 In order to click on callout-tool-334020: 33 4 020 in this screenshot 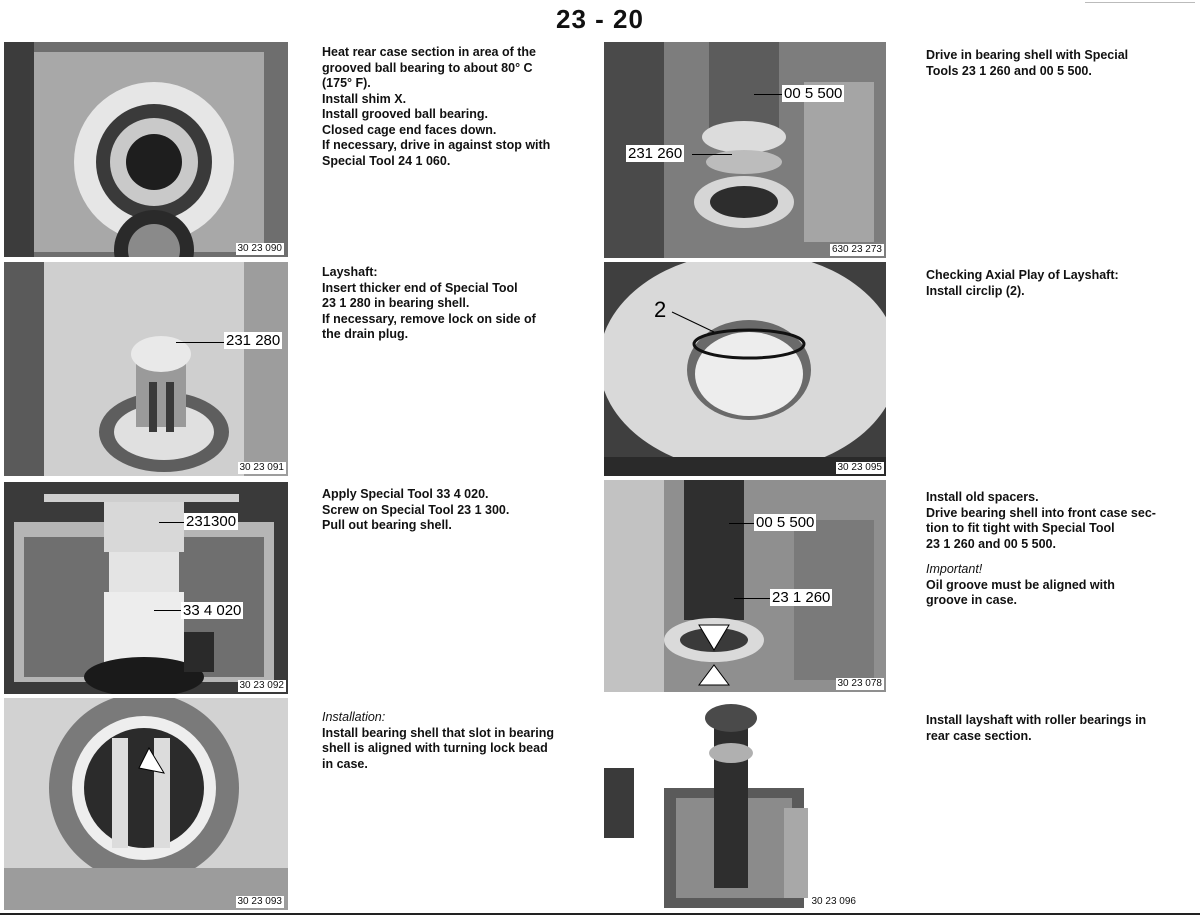, I will do `click(212, 610)`.